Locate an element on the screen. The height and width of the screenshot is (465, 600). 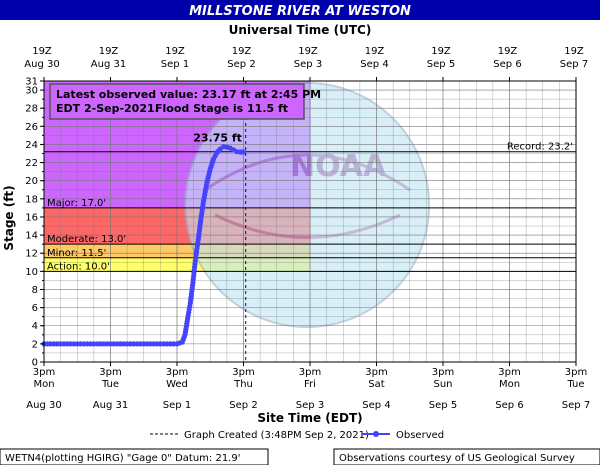
bottom-tick-date: Sep 1 is located at coordinates (177, 405).